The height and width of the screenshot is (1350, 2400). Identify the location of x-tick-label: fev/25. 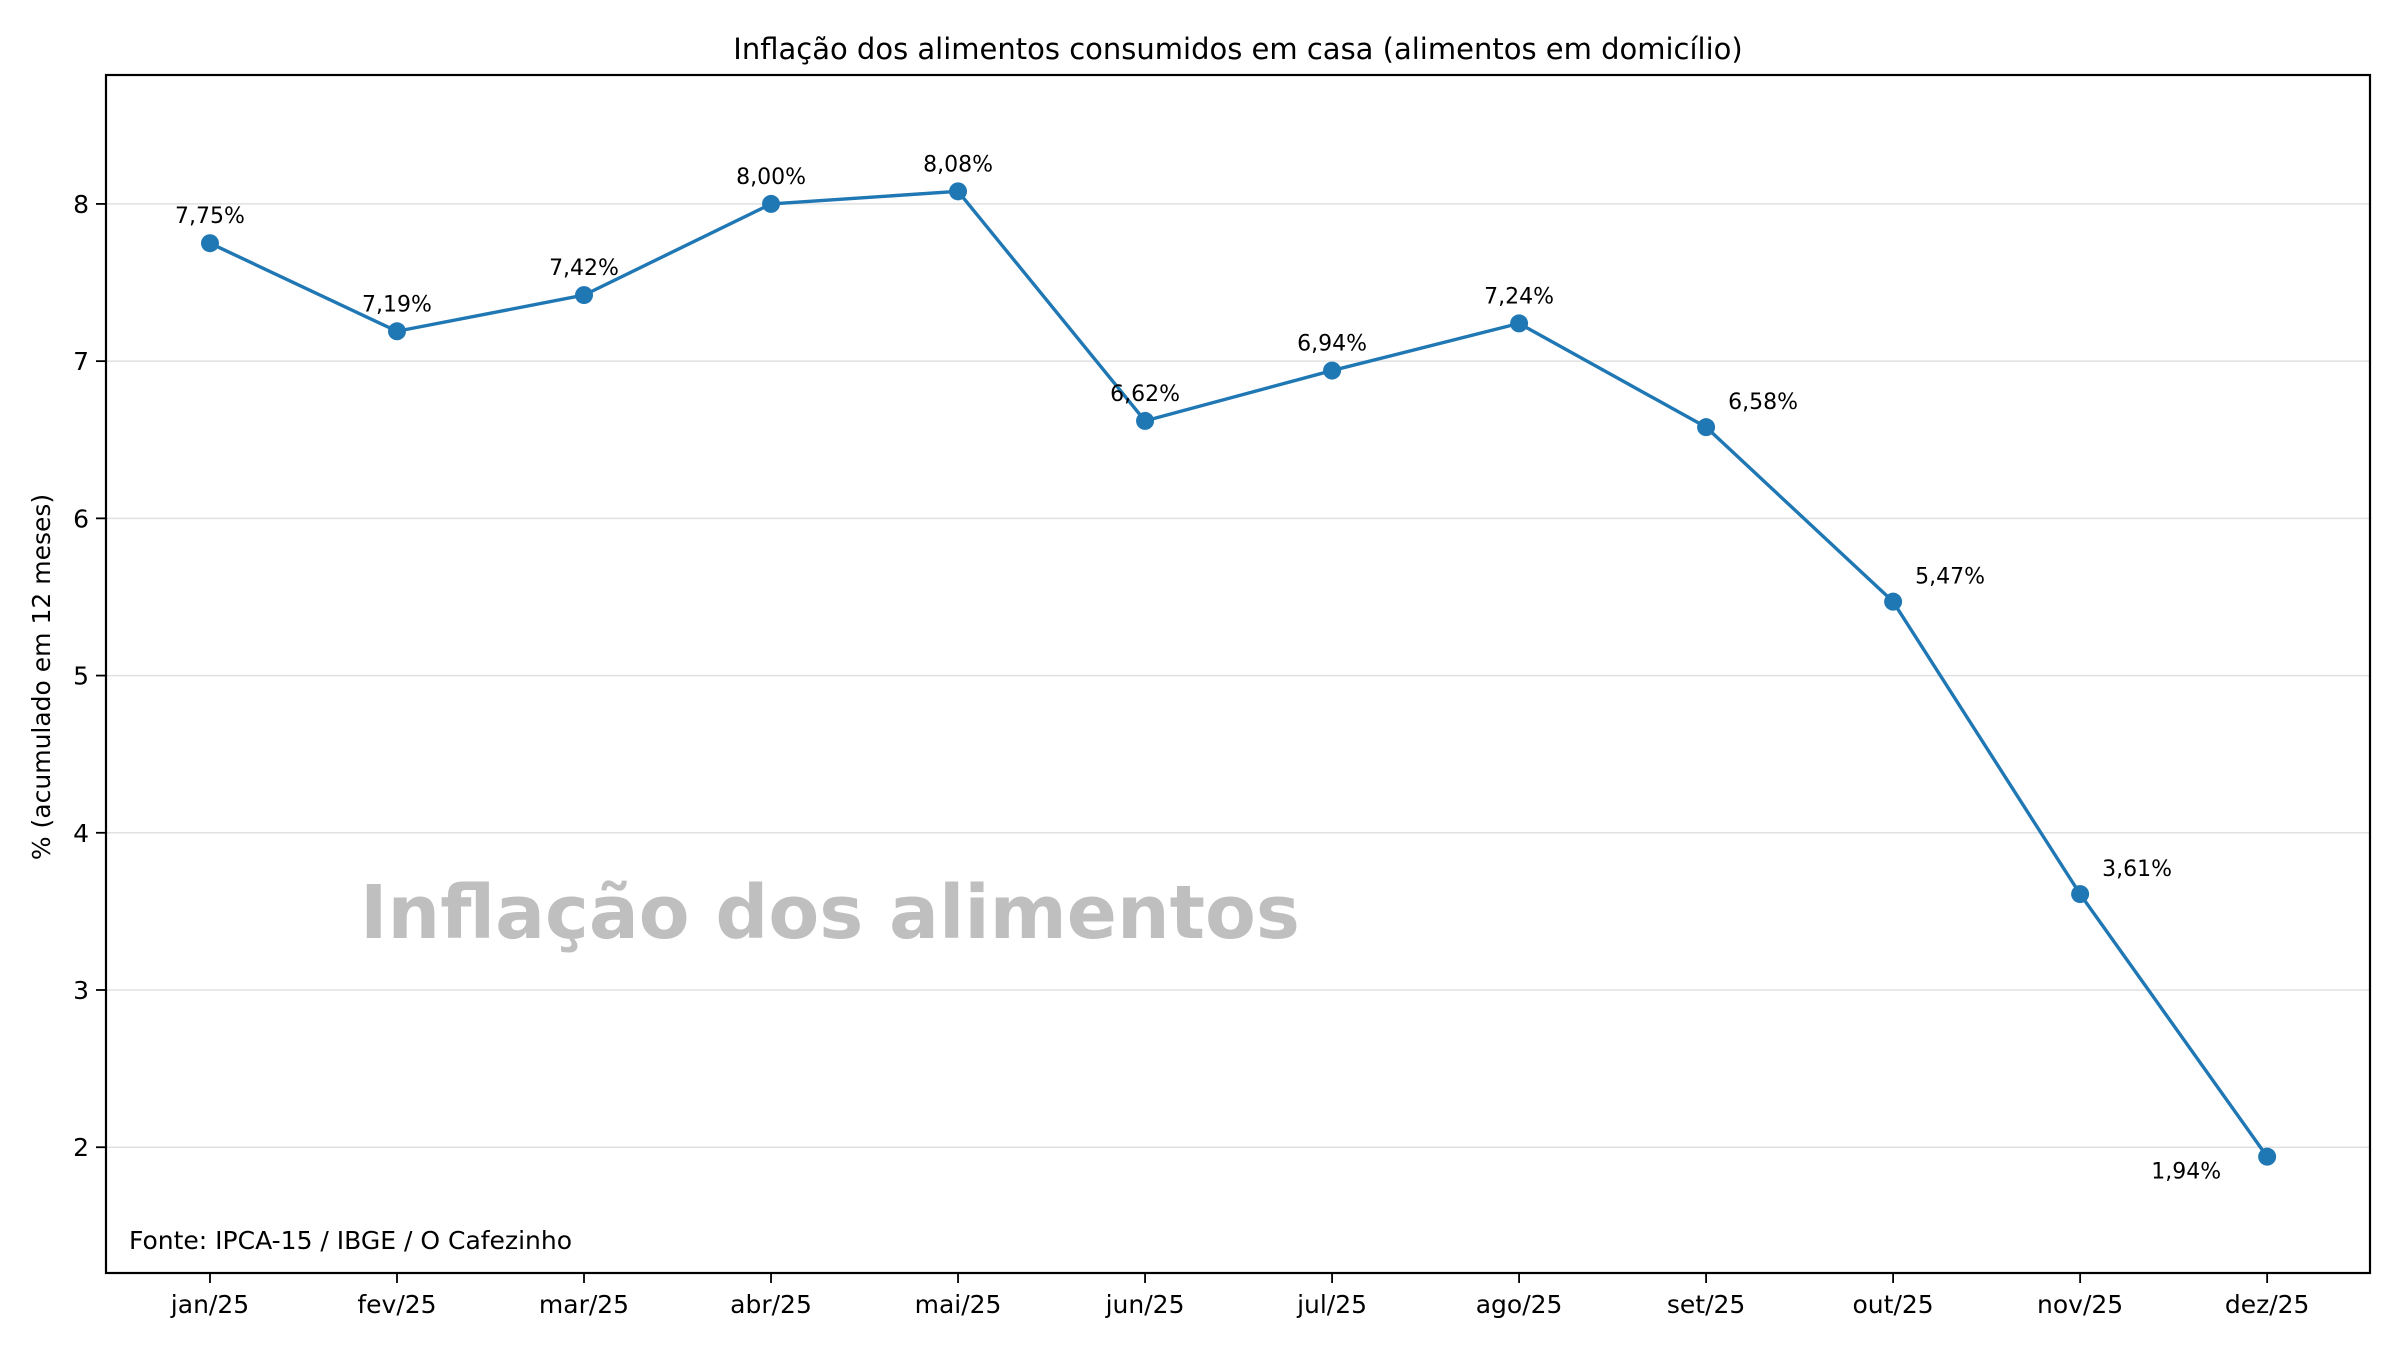
(396, 1304).